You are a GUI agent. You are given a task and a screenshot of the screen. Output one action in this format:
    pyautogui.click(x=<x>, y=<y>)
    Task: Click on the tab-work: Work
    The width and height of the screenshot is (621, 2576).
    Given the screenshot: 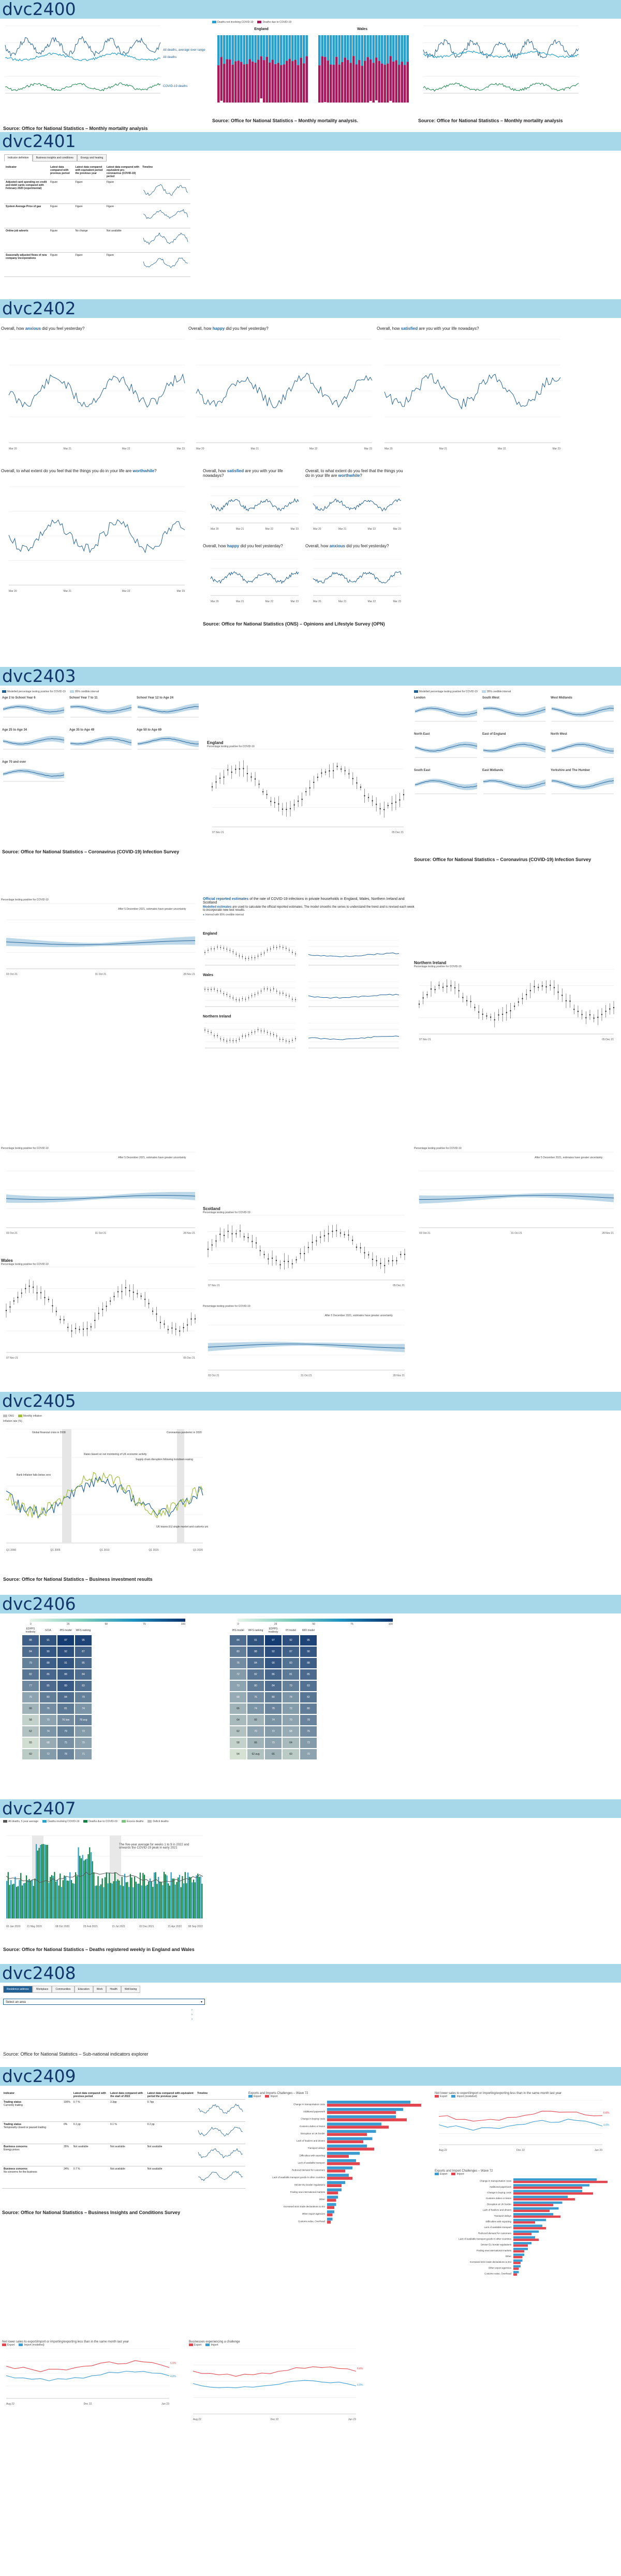 What is the action you would take?
    pyautogui.click(x=100, y=1990)
    